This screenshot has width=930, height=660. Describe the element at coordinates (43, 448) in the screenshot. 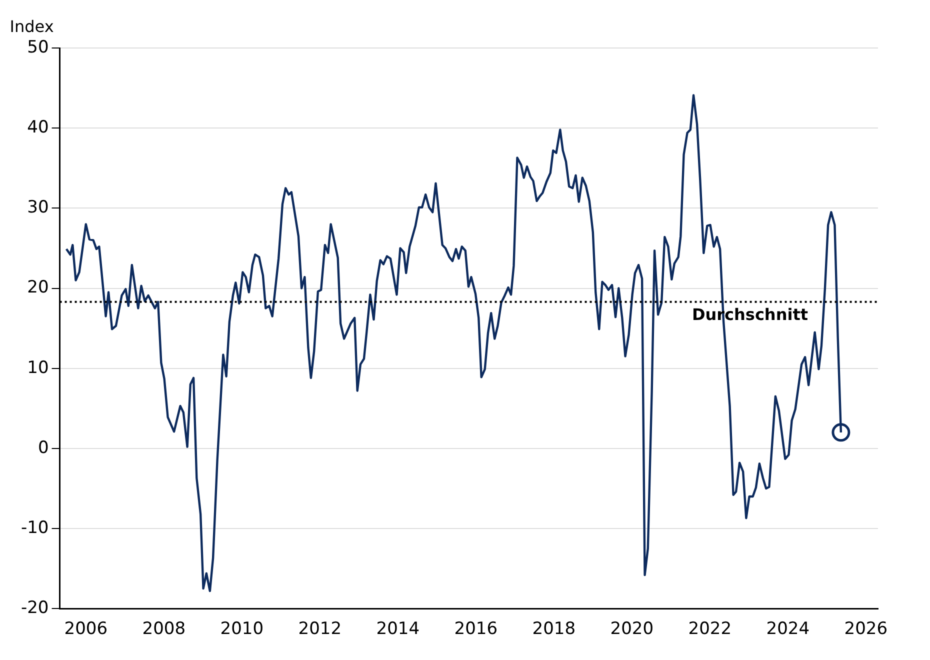

I see `y-tick-label: 0` at that location.